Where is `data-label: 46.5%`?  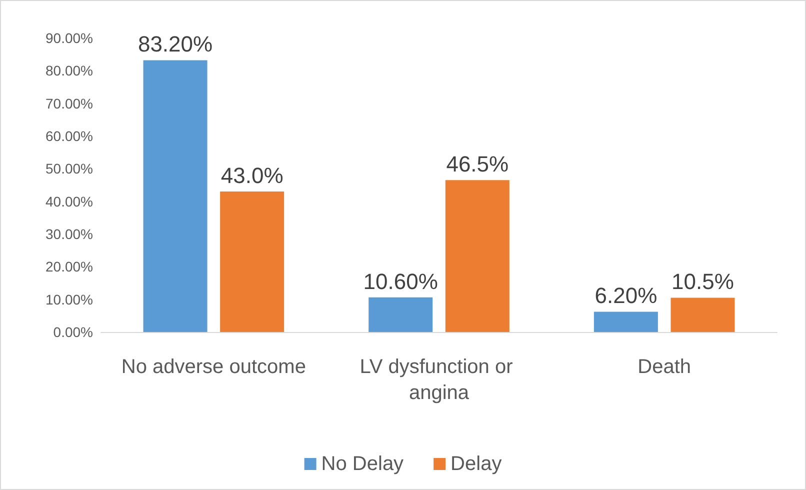
data-label: 46.5% is located at coordinates (477, 164).